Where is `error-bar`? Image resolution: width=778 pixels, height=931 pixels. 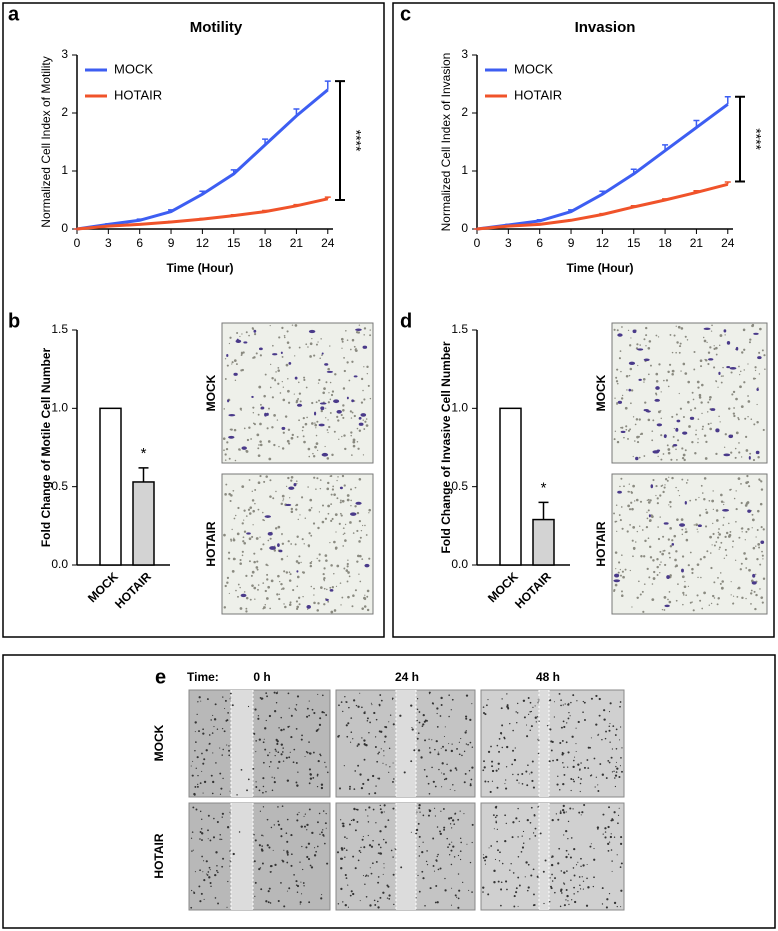
error-bar is located at coordinates (543, 510).